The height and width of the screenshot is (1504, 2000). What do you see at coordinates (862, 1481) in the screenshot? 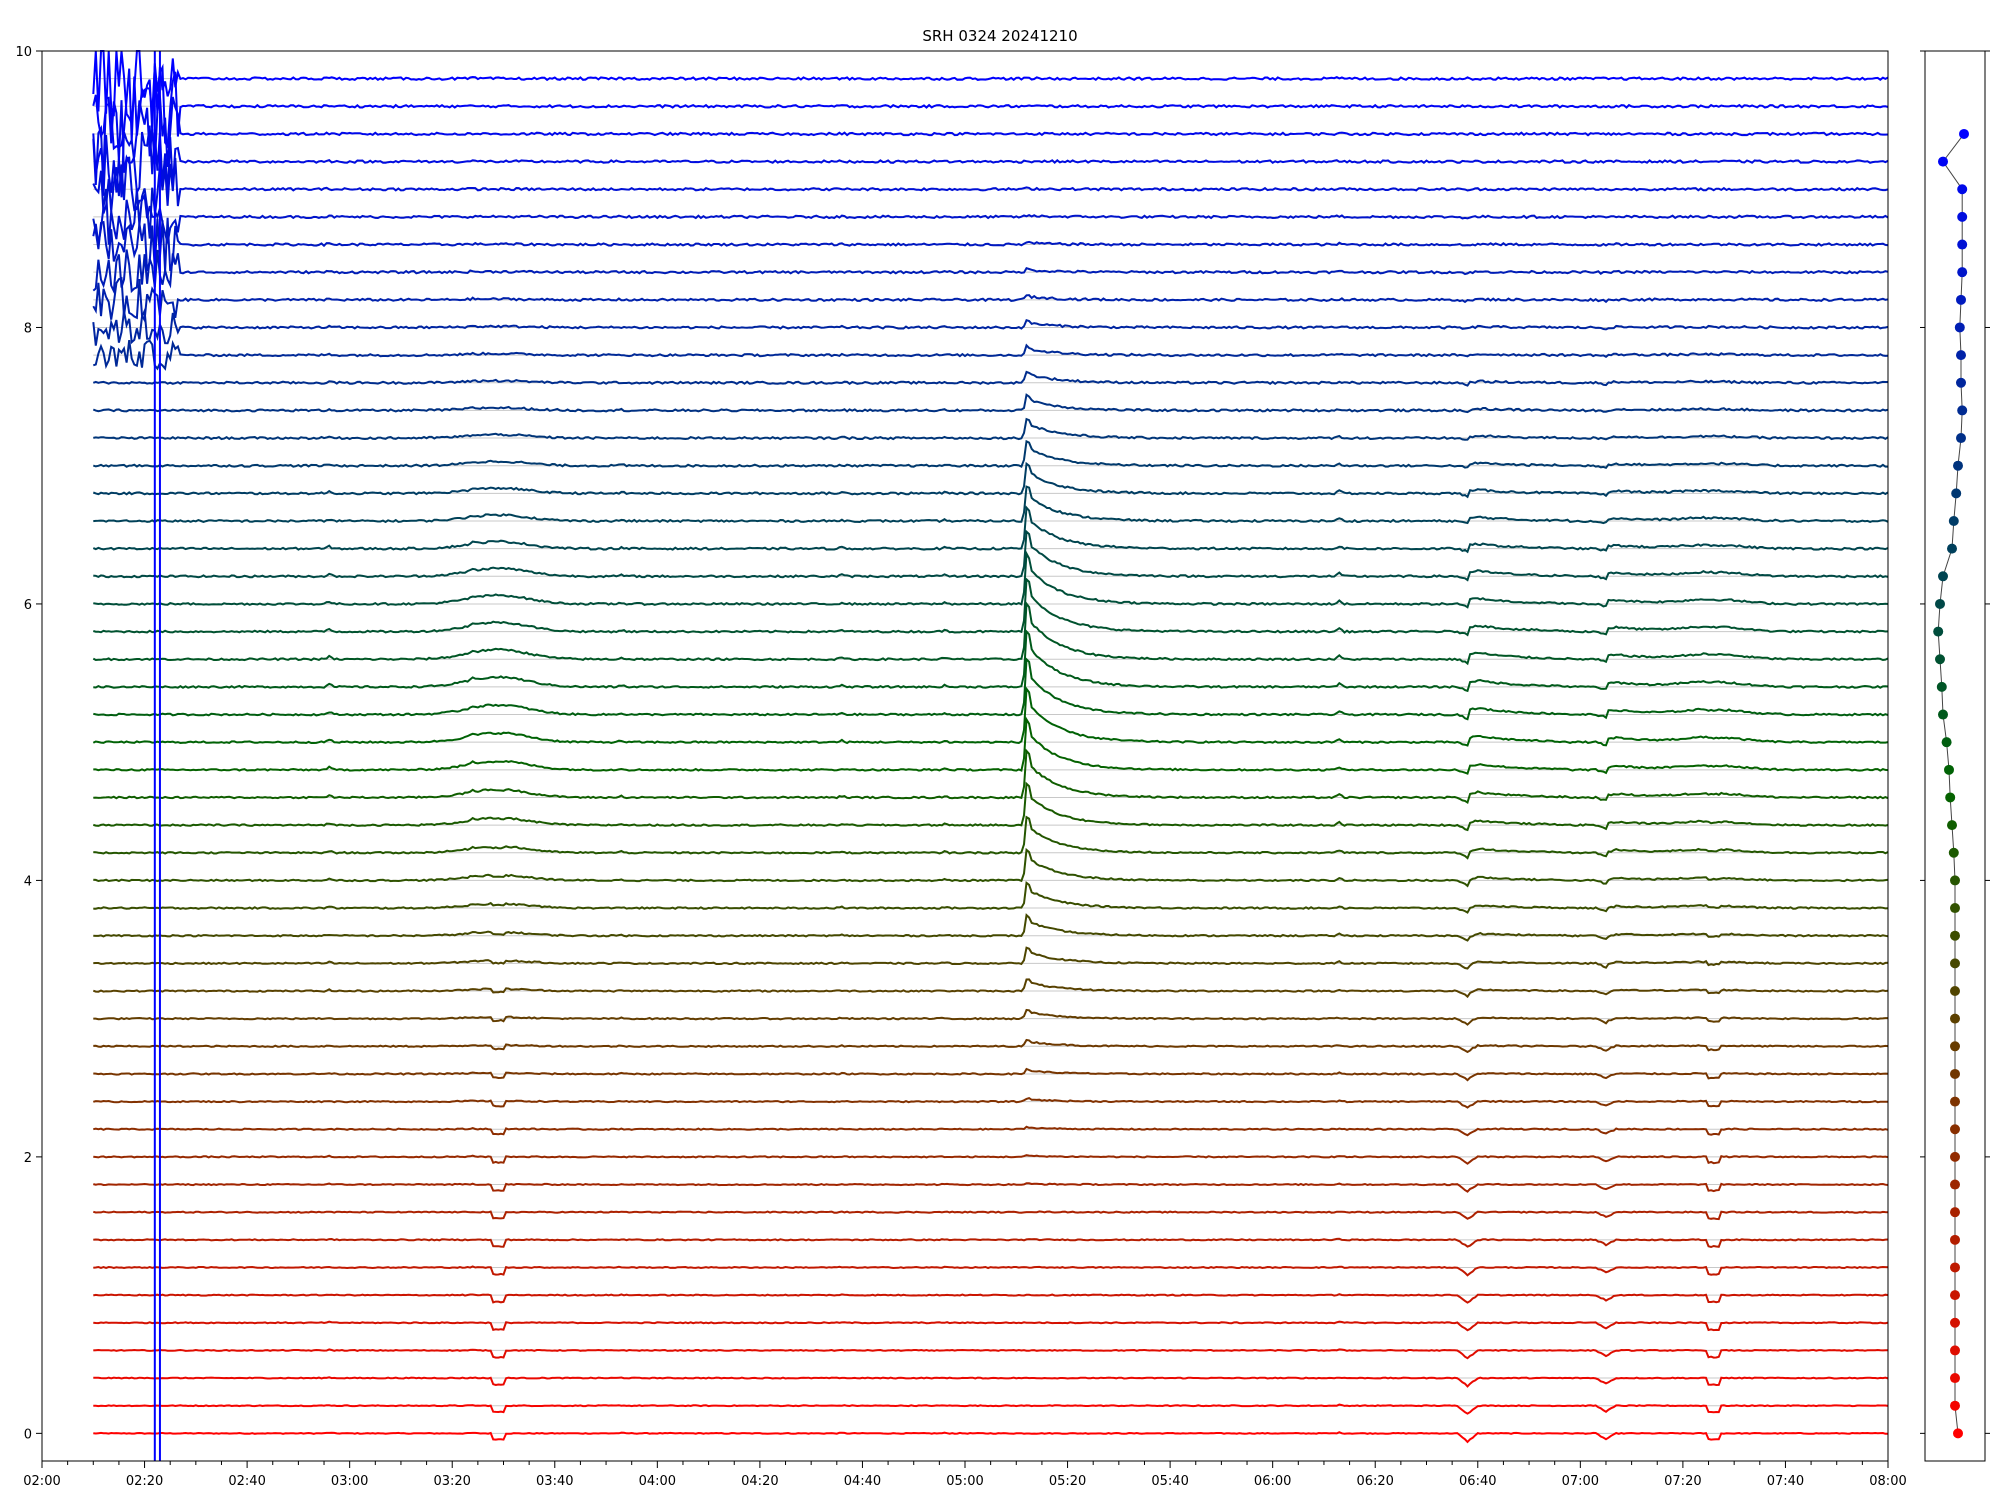
I see `x-tick-label: 04:40` at bounding box center [862, 1481].